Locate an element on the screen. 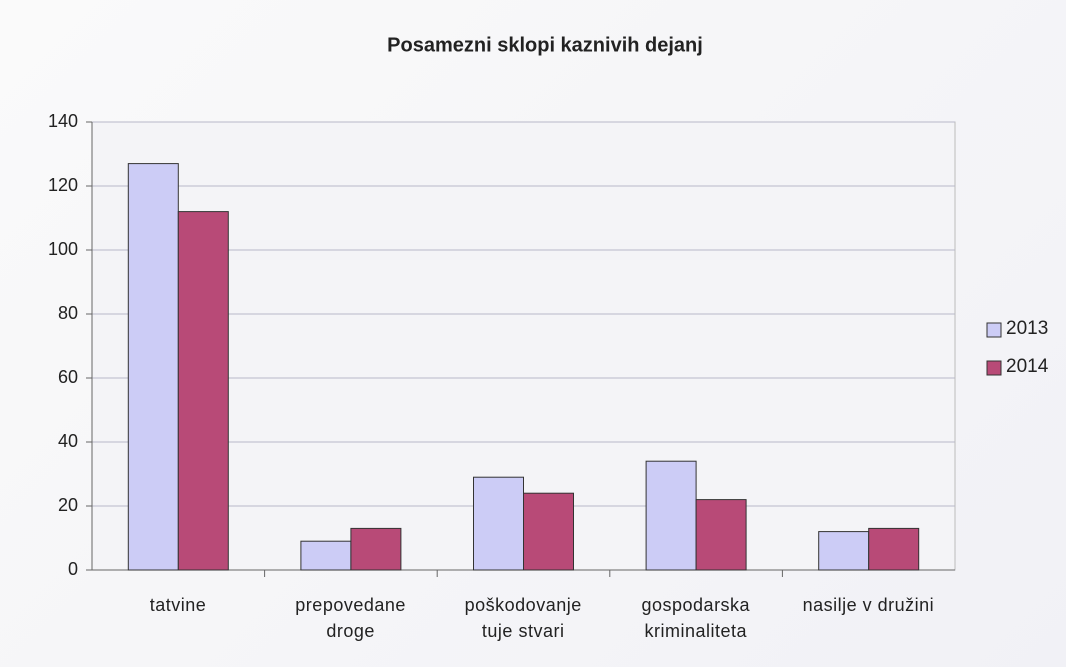  y-tick-label: 0 is located at coordinates (73, 569).